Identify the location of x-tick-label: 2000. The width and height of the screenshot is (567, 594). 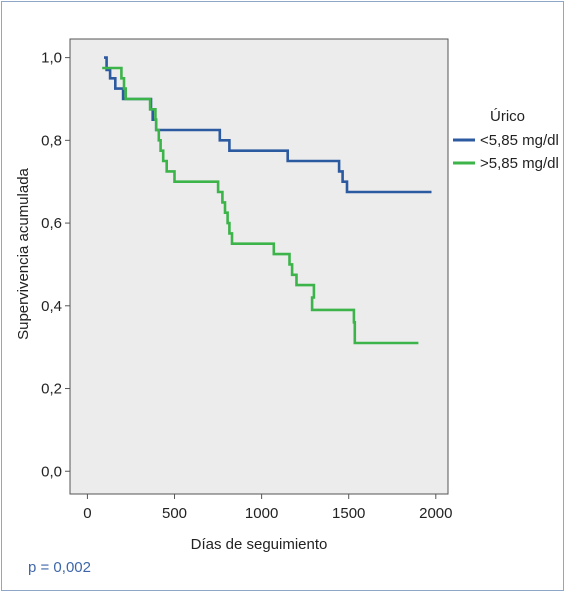
(435, 513).